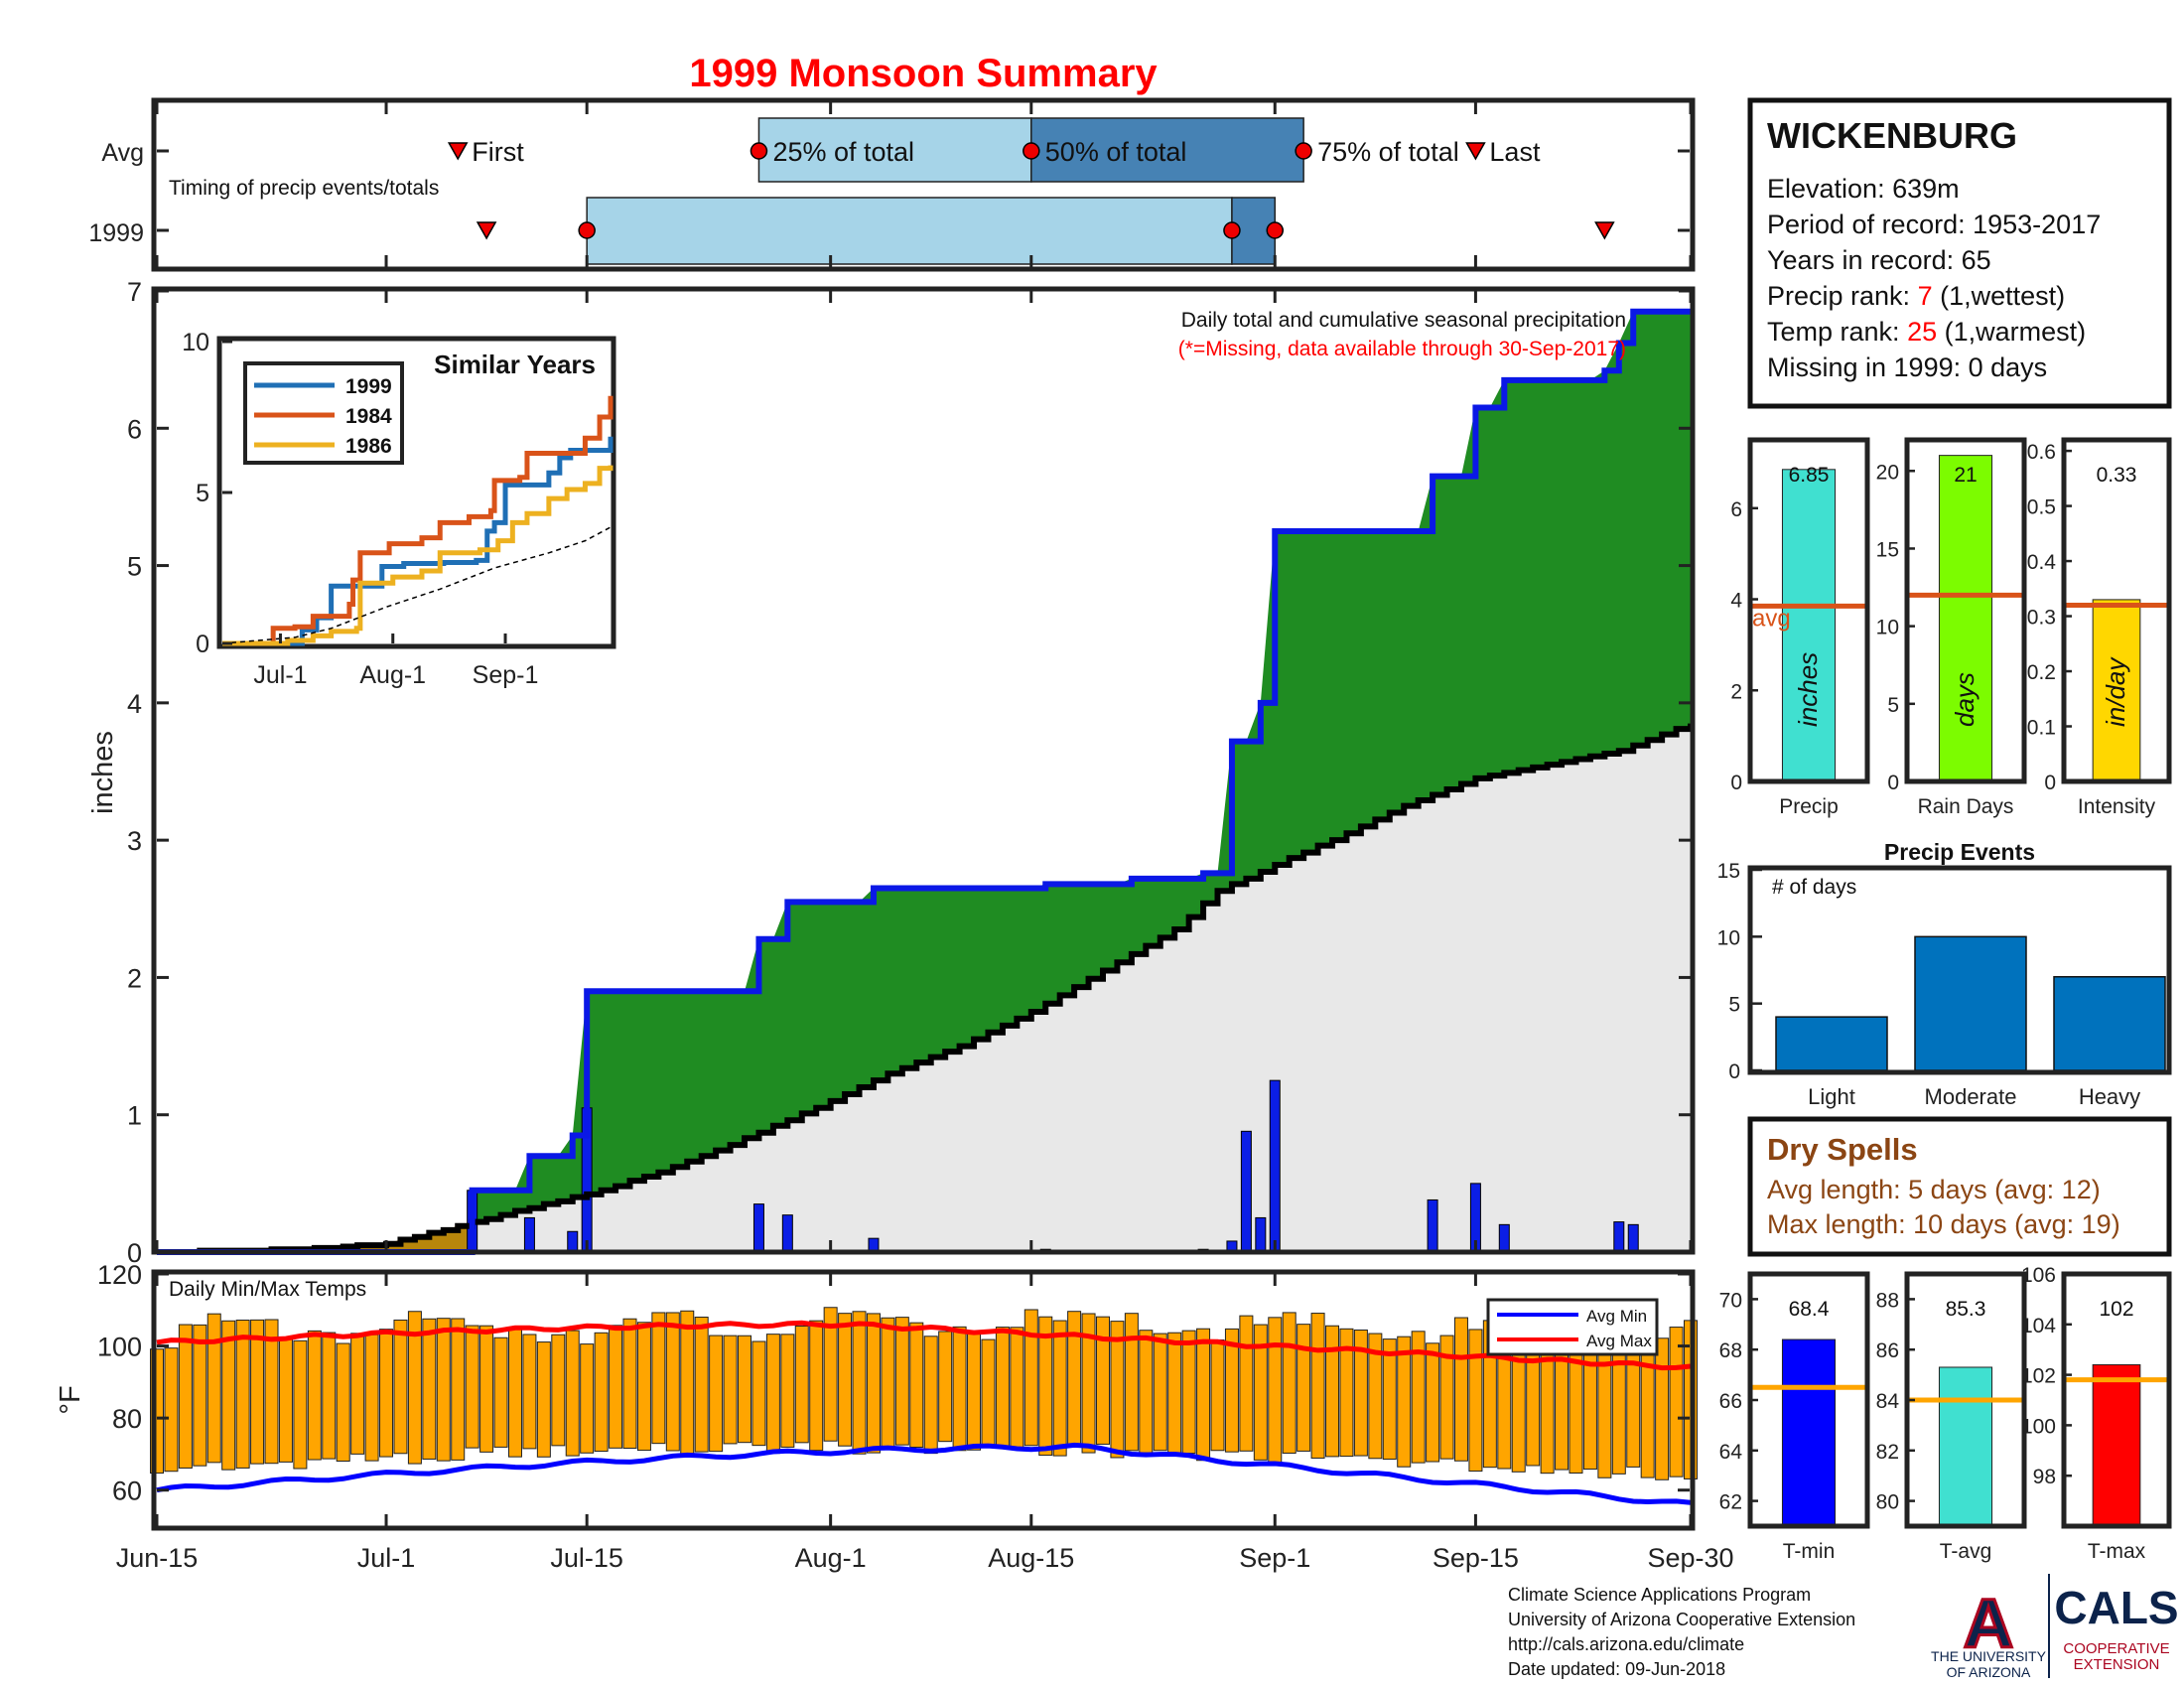  Describe the element at coordinates (515, 364) in the screenshot. I see `inset-title: Similar Years` at that location.